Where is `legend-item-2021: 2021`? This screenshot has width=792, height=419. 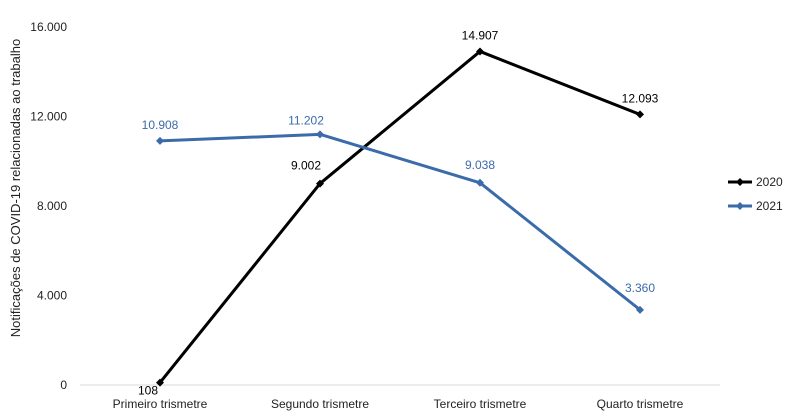
legend-item-2021: 2021 is located at coordinates (755, 206).